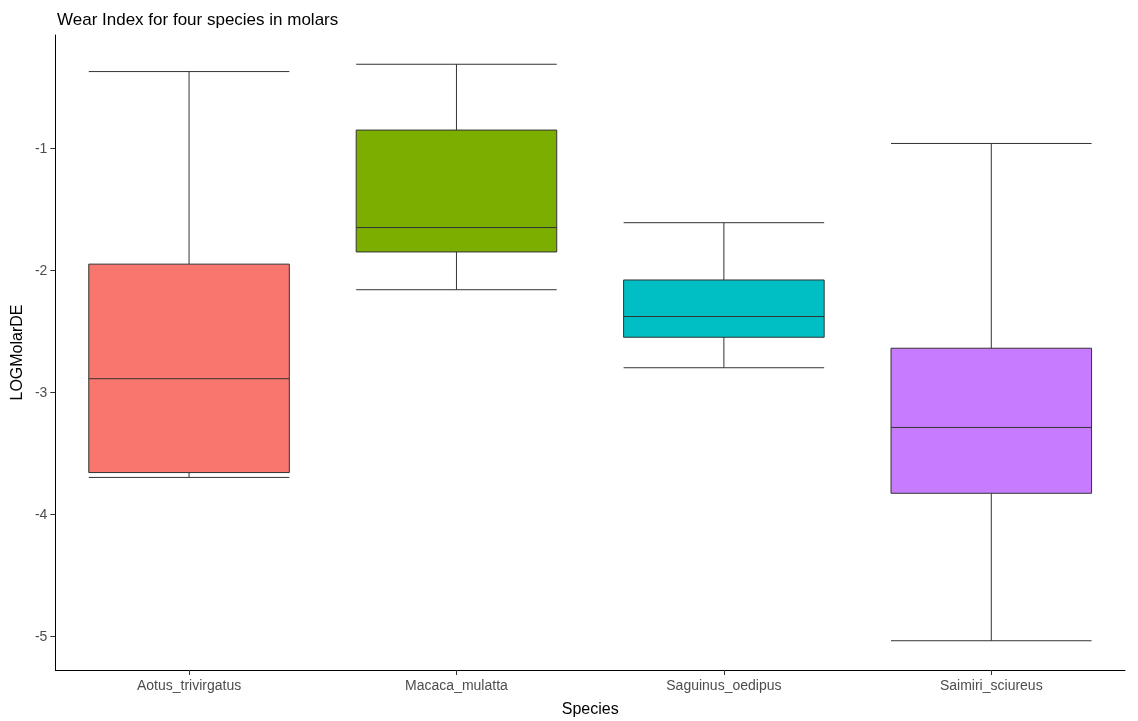 The height and width of the screenshot is (721, 1138). What do you see at coordinates (41, 392) in the screenshot?
I see `y-tick-label: -3` at bounding box center [41, 392].